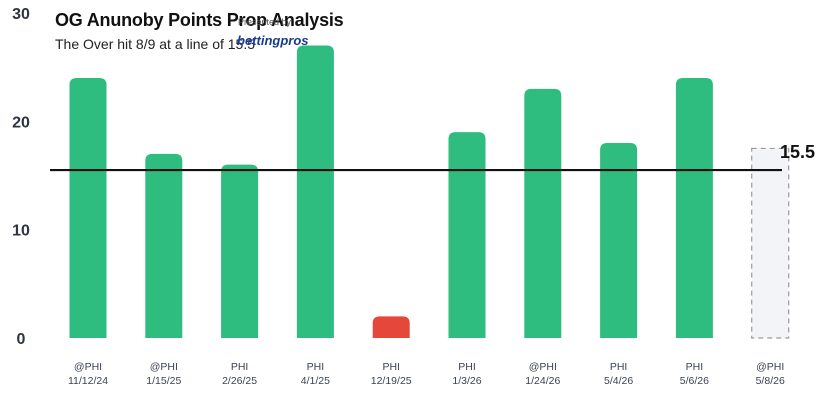 The image size is (818, 409). Describe the element at coordinates (21, 122) in the screenshot. I see `y-tick-label: 20` at that location.